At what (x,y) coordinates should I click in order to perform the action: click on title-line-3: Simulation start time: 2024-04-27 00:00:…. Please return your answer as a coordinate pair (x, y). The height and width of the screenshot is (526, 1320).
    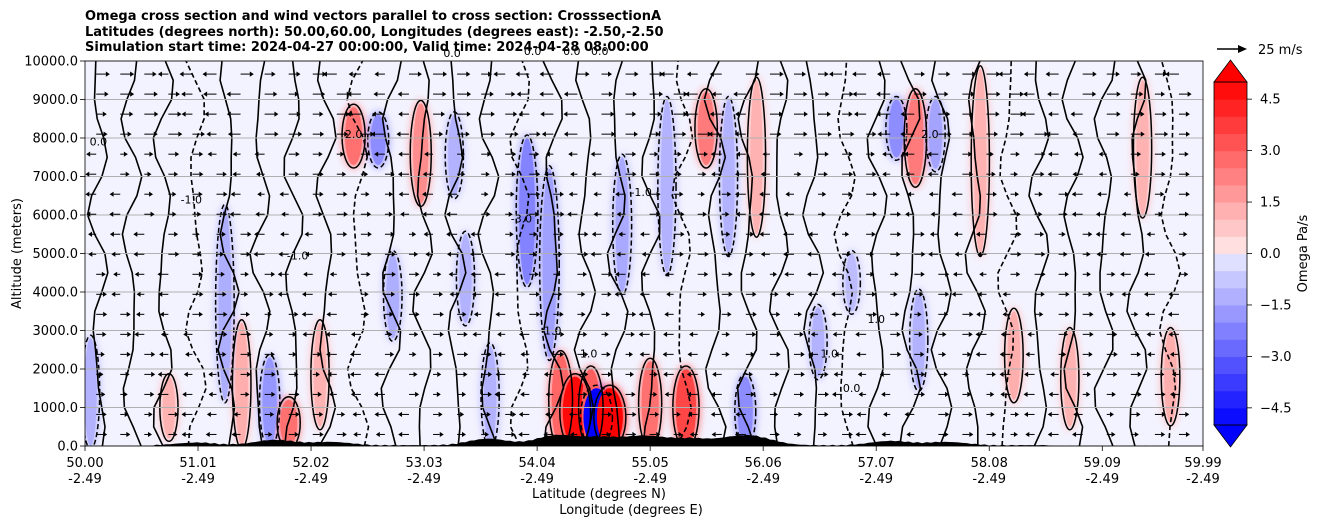
    Looking at the image, I should click on (367, 47).